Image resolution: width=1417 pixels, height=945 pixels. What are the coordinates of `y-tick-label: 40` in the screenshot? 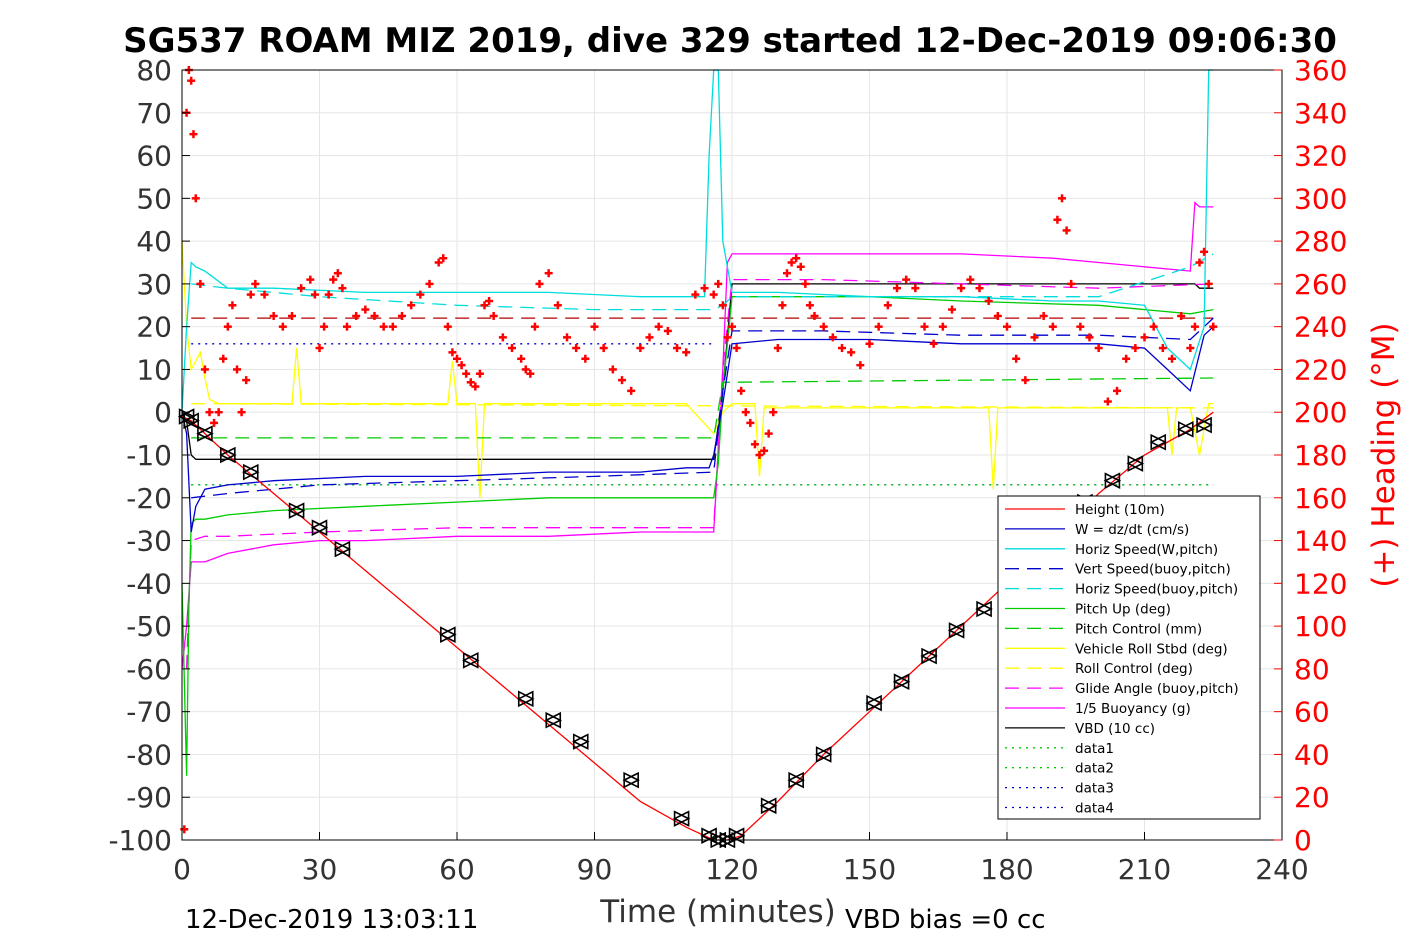 It's located at (154, 241).